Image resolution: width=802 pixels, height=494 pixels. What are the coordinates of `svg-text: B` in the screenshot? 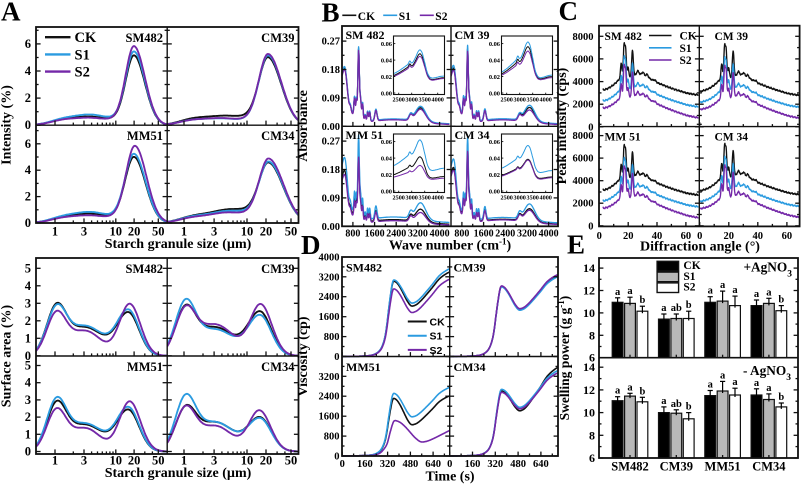 It's located at (331, 14).